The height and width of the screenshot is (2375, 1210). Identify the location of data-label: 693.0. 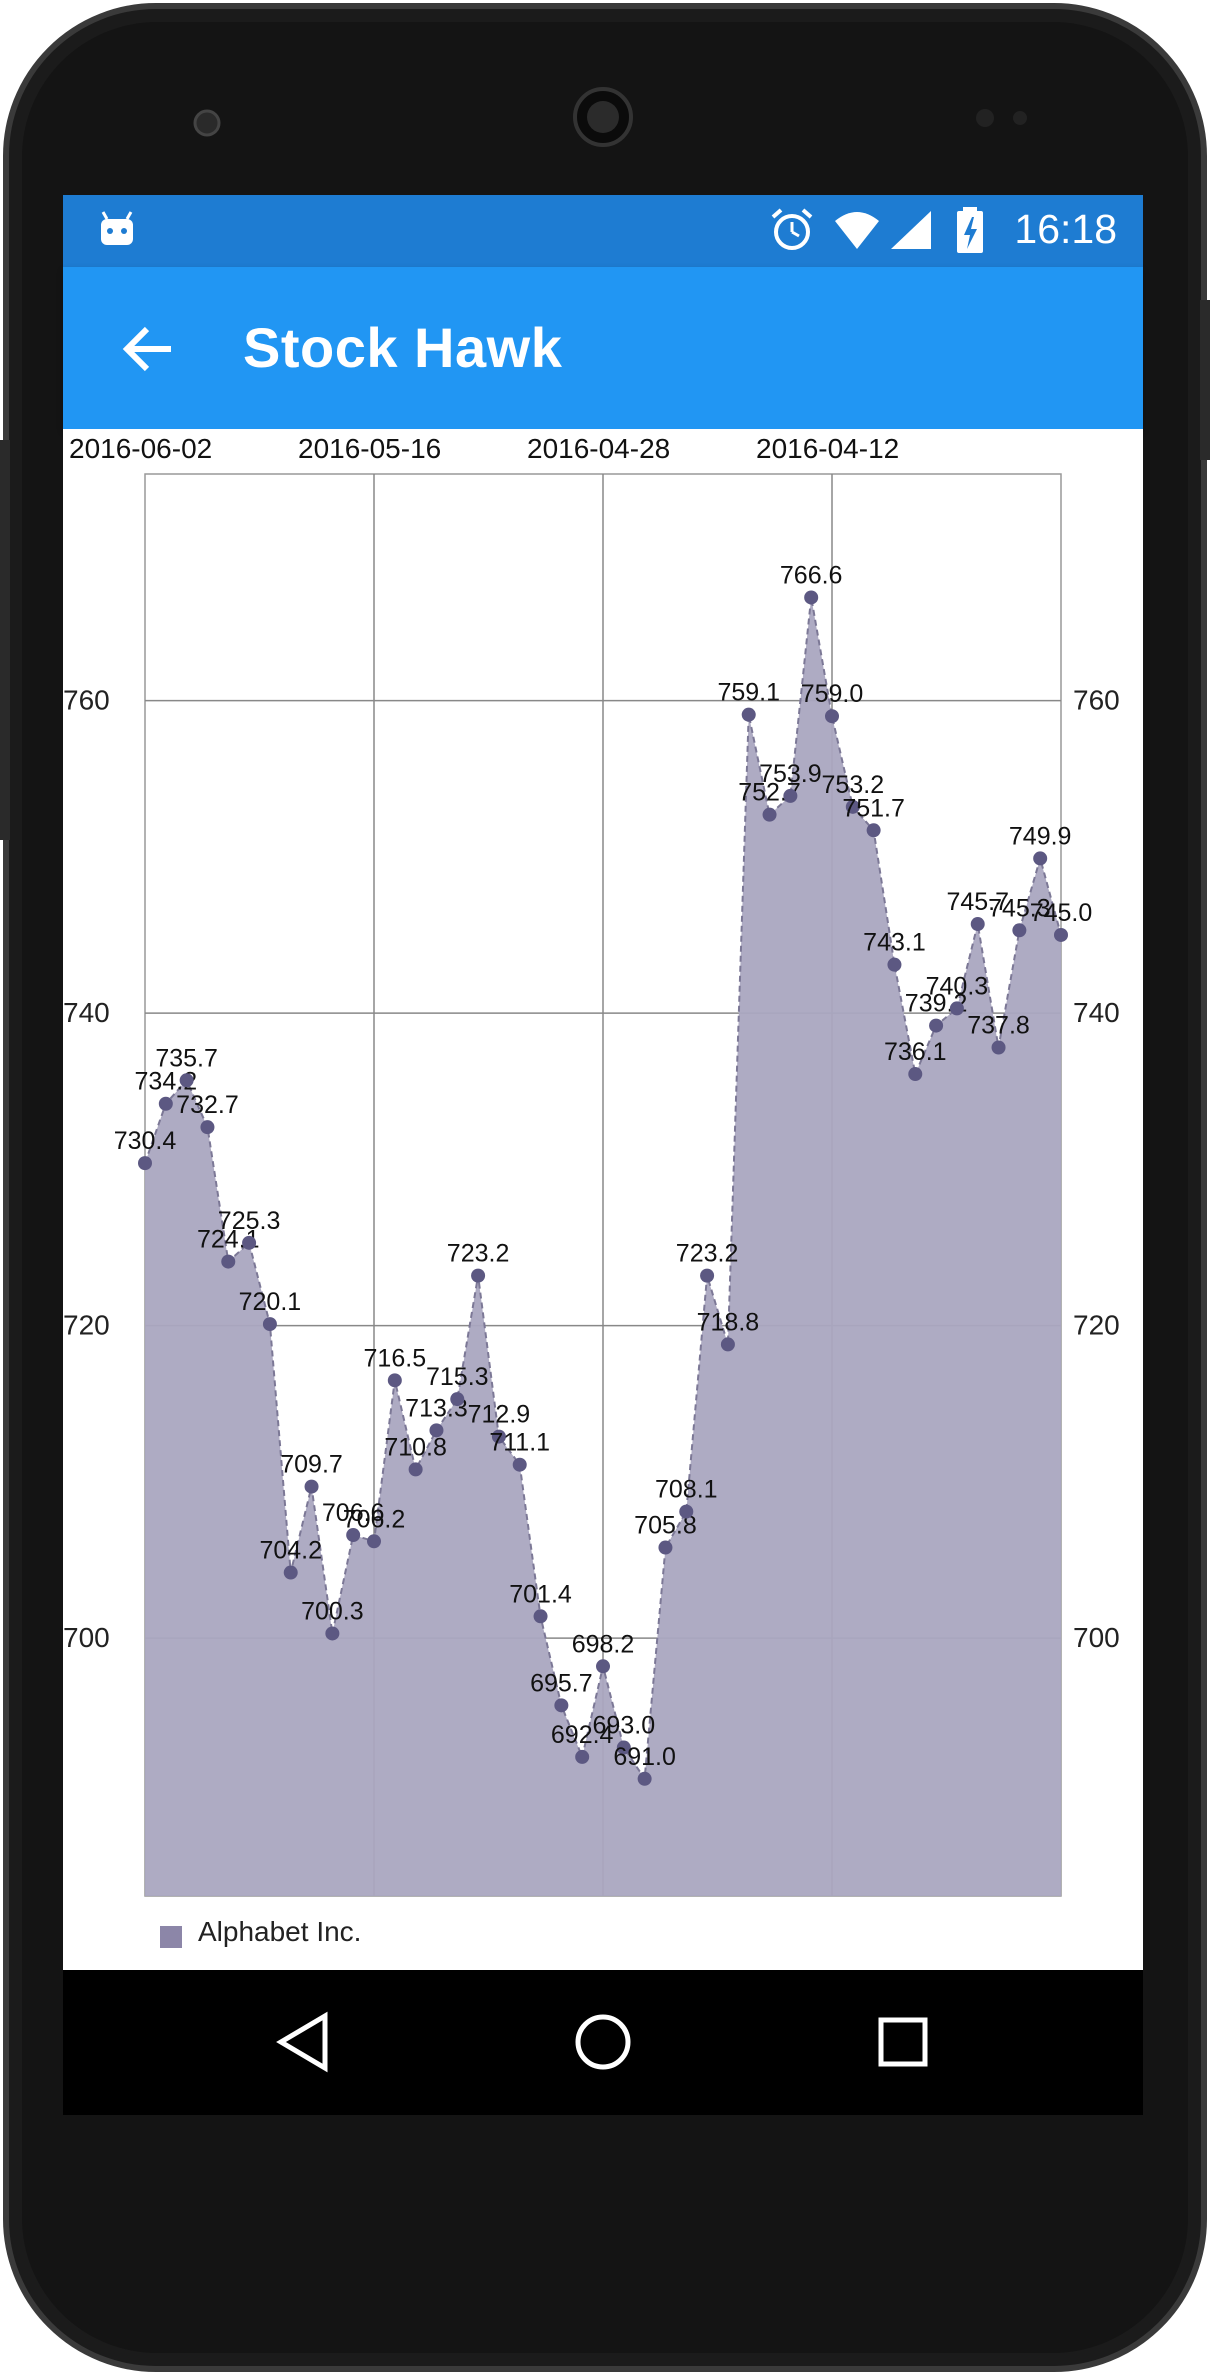
(624, 1726).